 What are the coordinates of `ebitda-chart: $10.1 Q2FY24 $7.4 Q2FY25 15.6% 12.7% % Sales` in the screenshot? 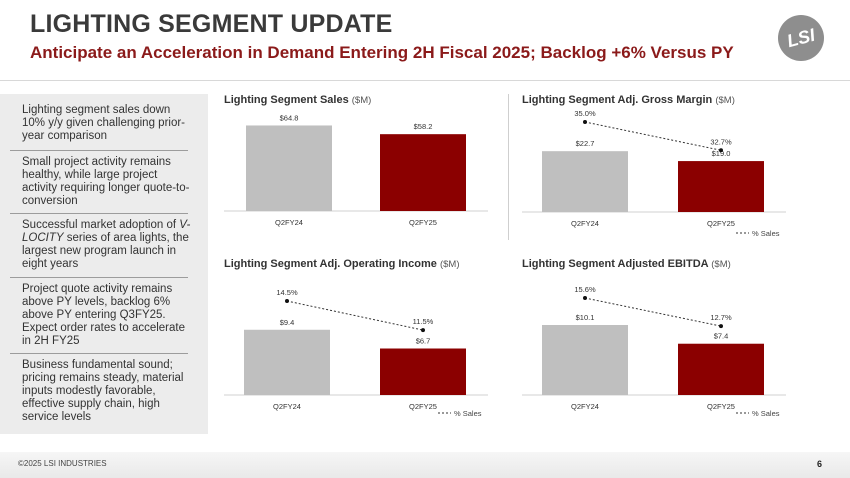 It's located at (654, 351).